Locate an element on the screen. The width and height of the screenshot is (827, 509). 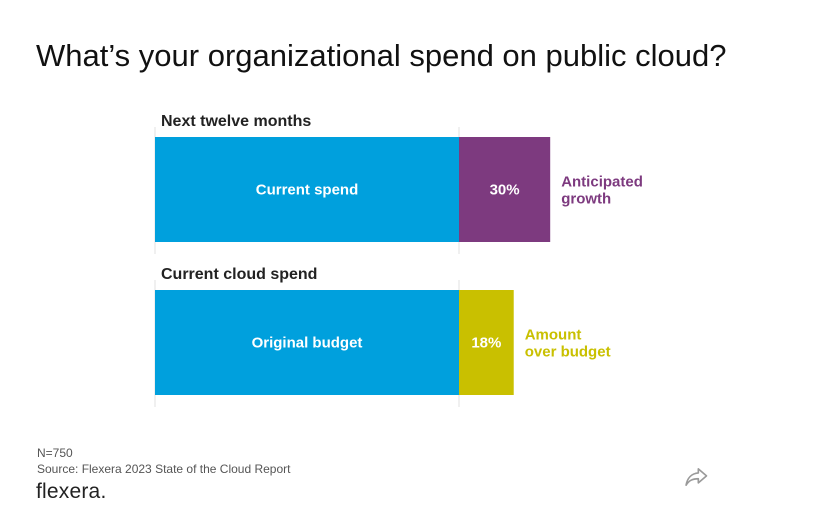
sample-size: N=750 is located at coordinates (55, 453).